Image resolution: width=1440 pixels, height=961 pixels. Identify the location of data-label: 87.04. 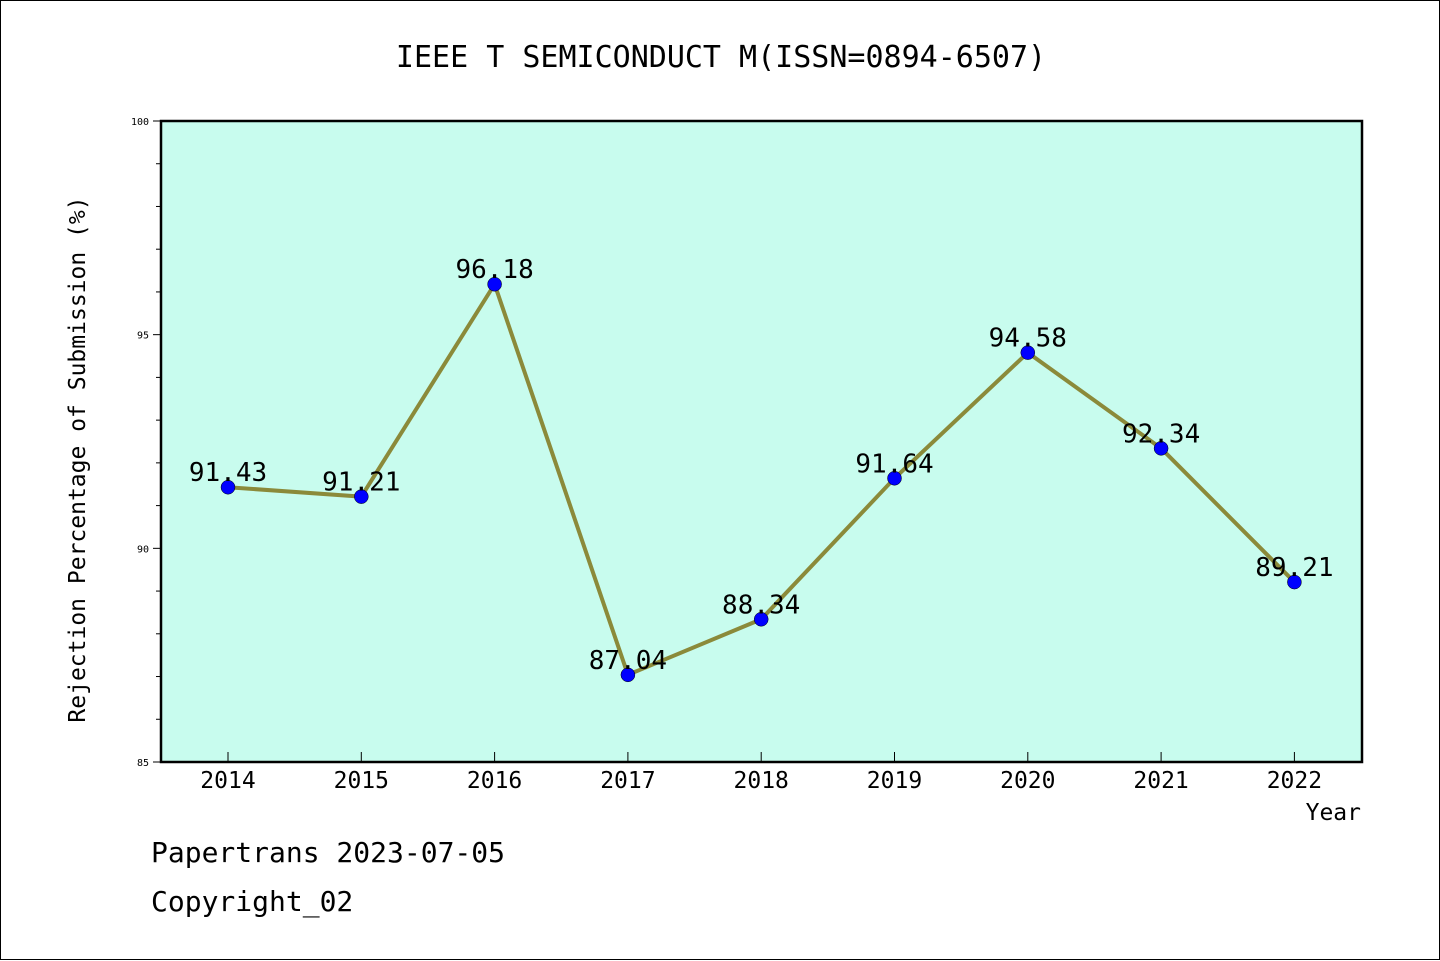
(628, 661).